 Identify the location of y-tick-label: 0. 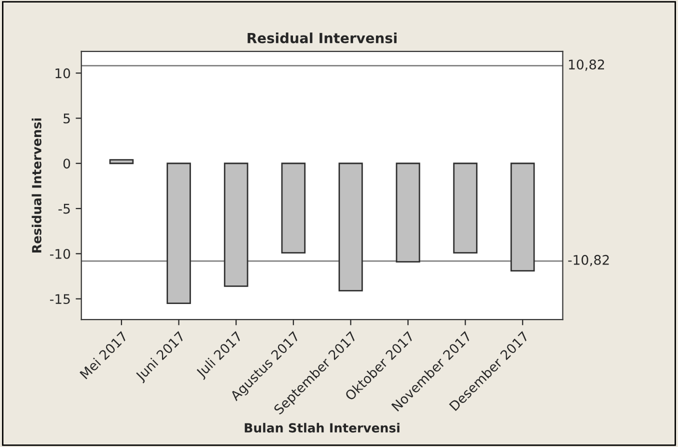
(66, 163).